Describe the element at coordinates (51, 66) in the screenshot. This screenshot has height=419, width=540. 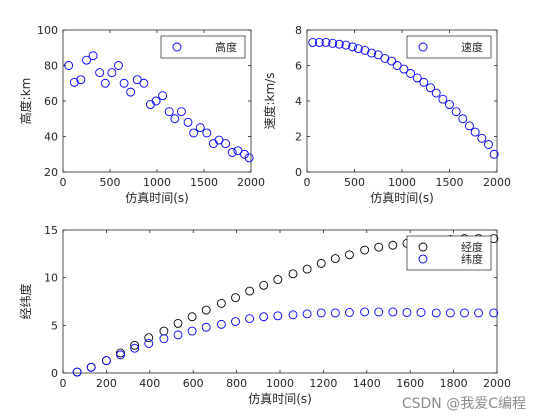
I see `y-tick-label: 80` at that location.